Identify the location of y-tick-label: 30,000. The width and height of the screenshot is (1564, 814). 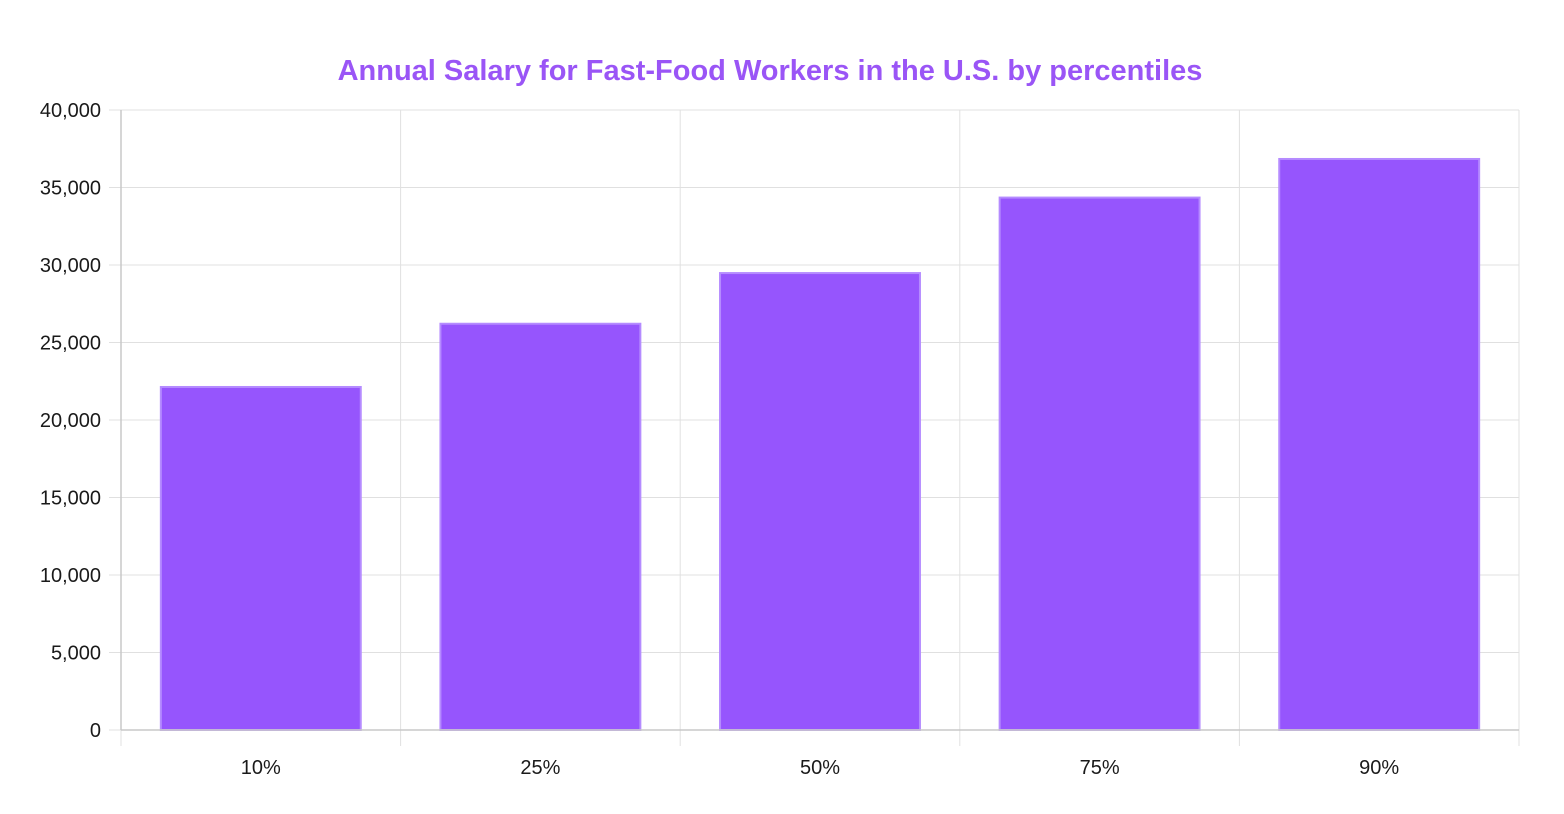
(70, 266).